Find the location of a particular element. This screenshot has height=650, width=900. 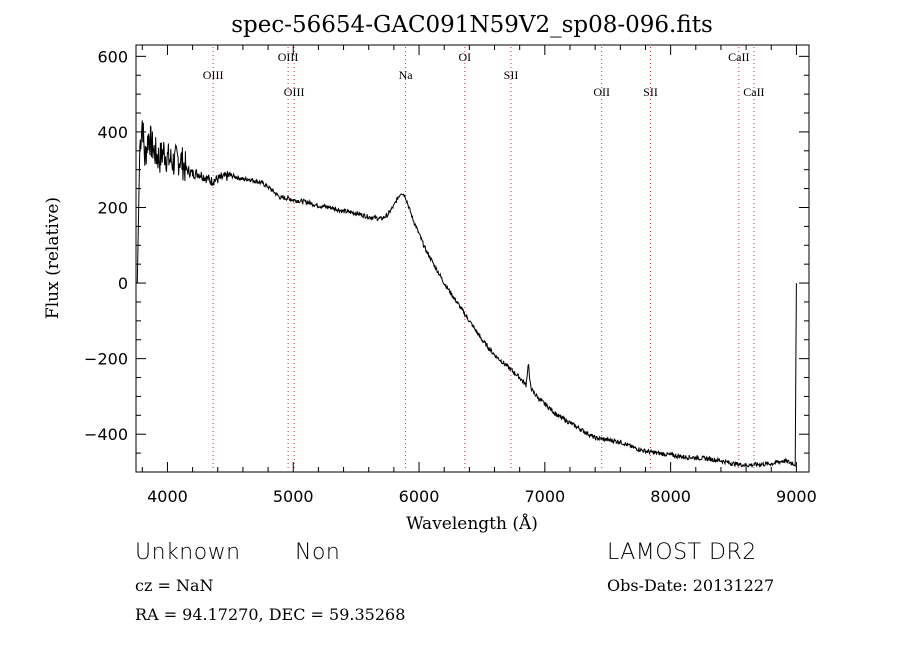

x-tick-label: 5000 is located at coordinates (293, 496).